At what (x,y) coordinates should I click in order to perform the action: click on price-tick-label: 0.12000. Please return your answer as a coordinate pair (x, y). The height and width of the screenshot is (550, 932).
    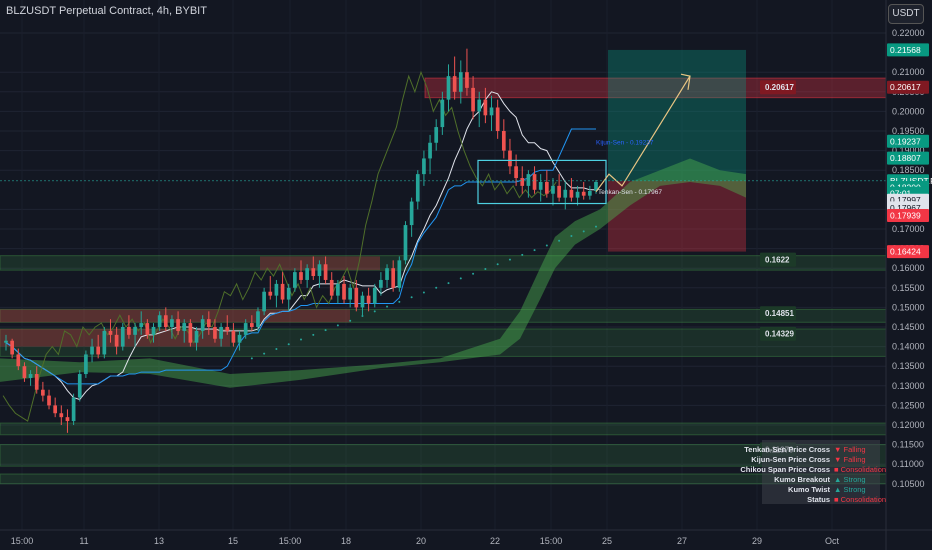
    Looking at the image, I should click on (908, 425).